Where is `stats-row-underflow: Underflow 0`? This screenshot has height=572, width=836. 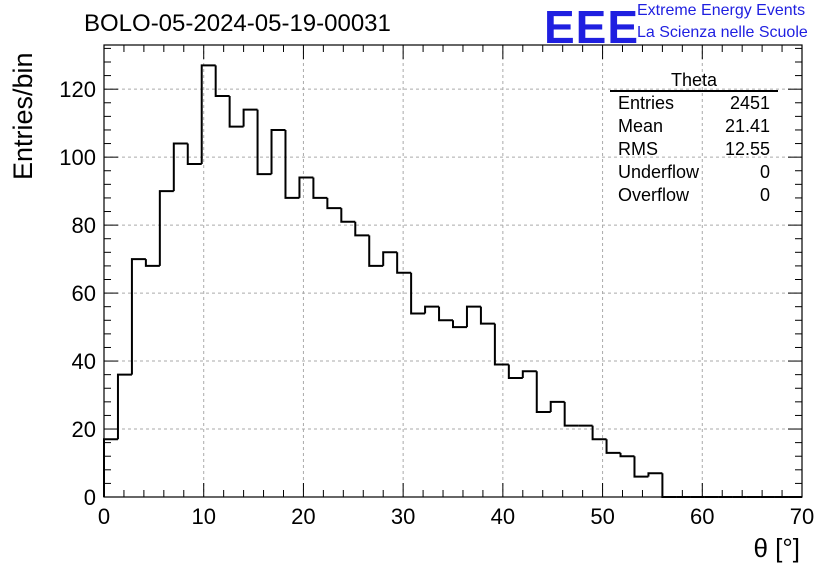
stats-row-underflow: Underflow 0 is located at coordinates (694, 172).